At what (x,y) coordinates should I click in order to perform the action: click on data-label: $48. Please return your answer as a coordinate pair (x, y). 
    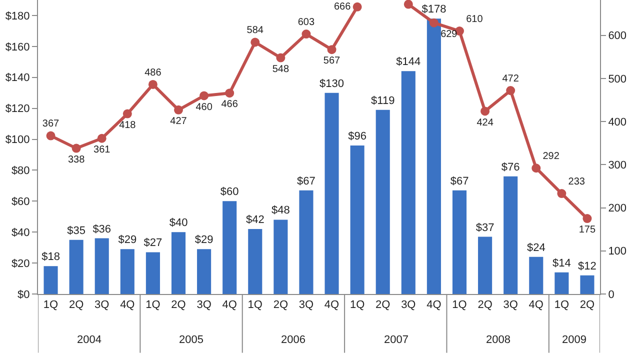
    Looking at the image, I should click on (281, 210).